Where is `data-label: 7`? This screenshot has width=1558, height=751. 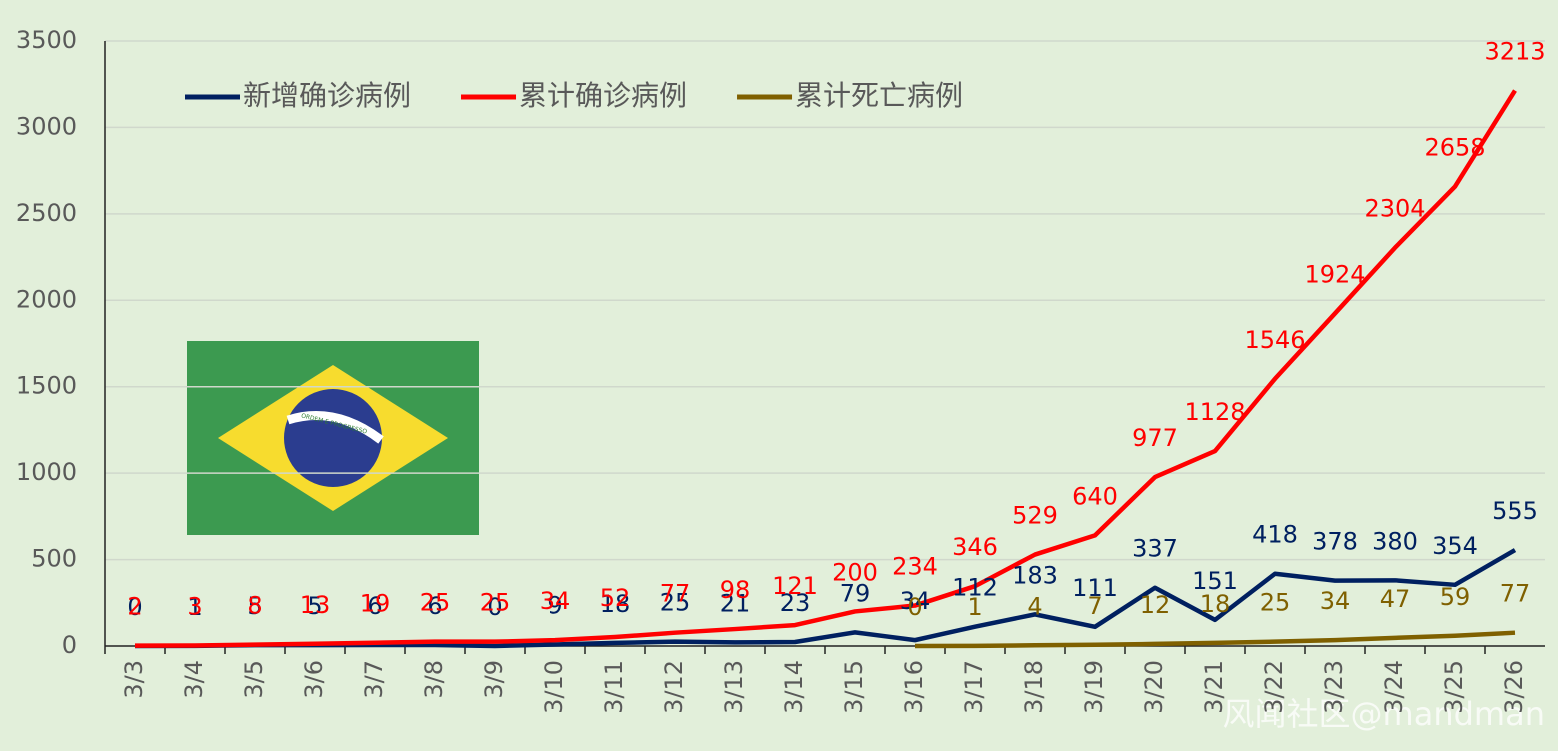
data-label: 7 is located at coordinates (1094, 606).